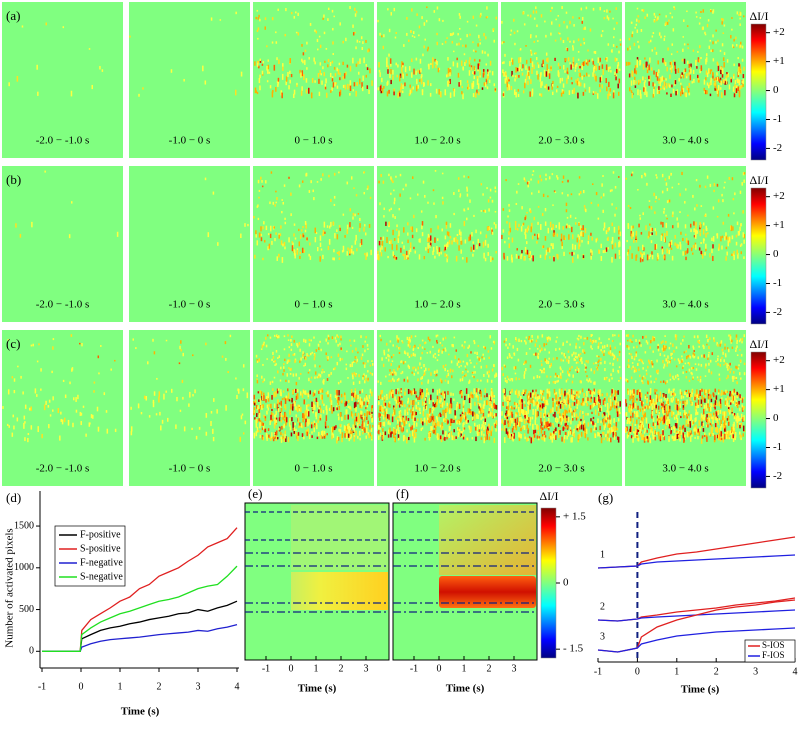 The height and width of the screenshot is (729, 800). What do you see at coordinates (13, 179) in the screenshot?
I see `panel-label: (b)` at bounding box center [13, 179].